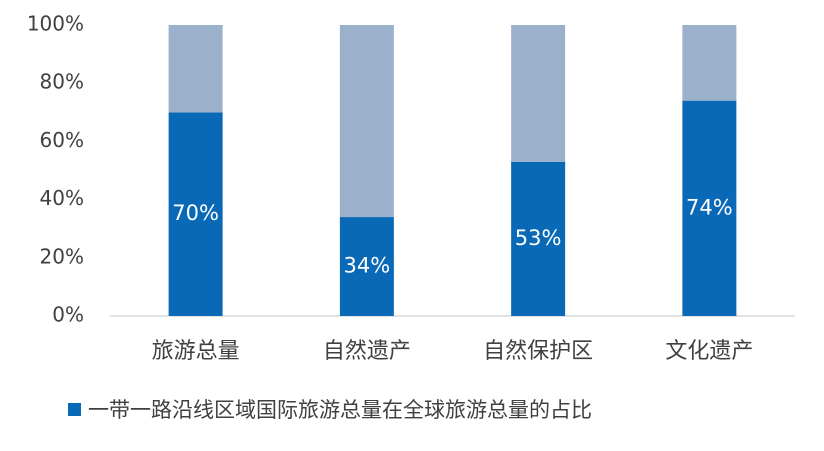 The image size is (824, 451). I want to click on value-label: 34%, so click(367, 266).